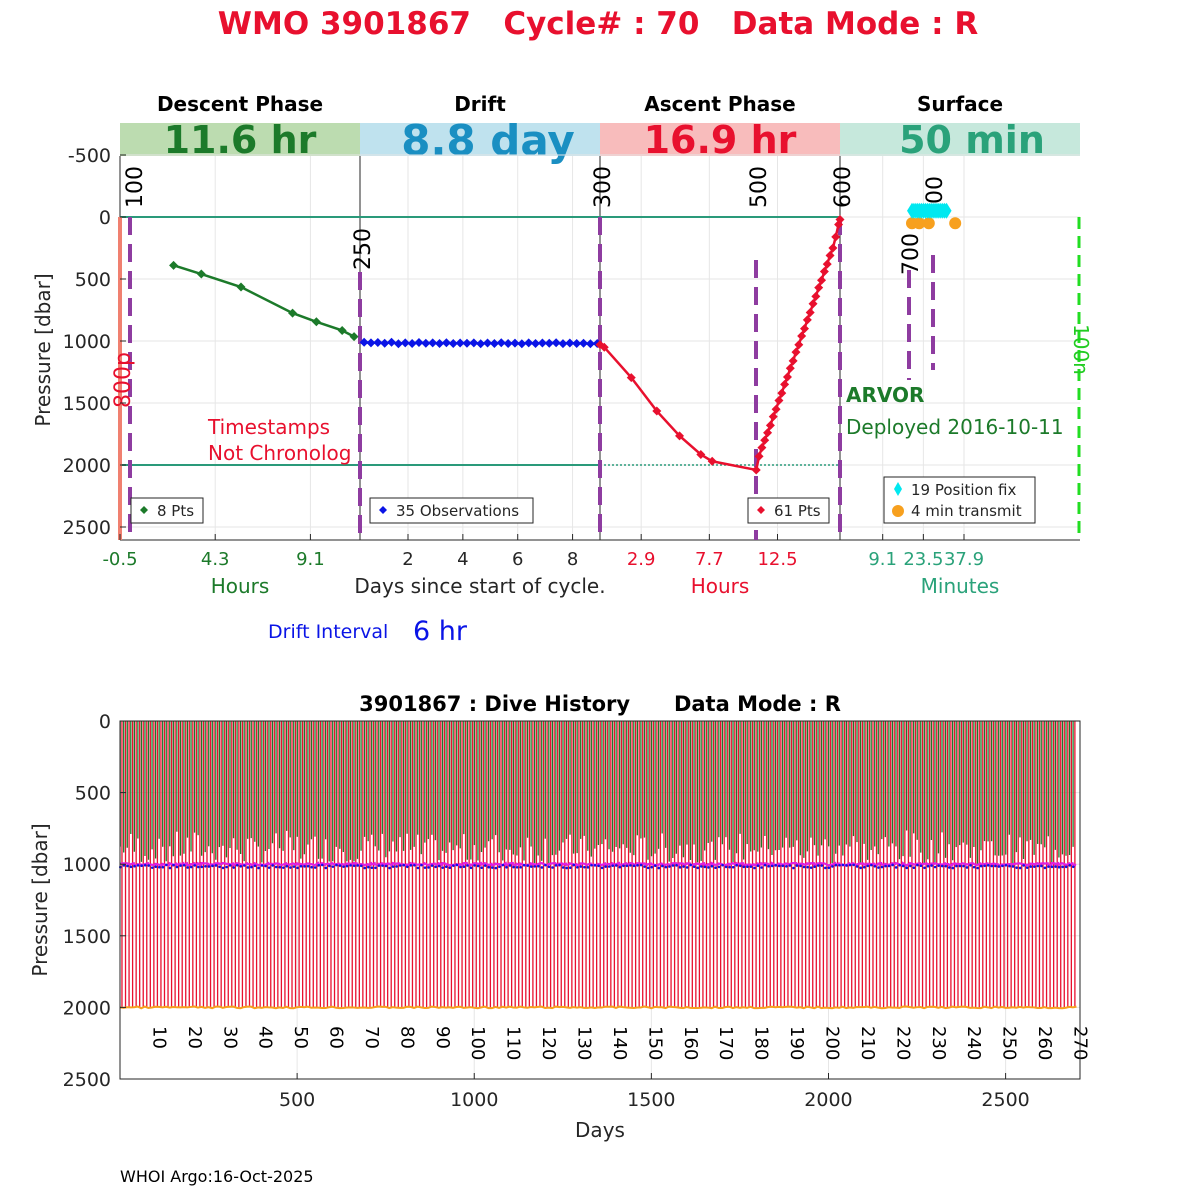 The image size is (1200, 1200). What do you see at coordinates (1044, 1043) in the screenshot?
I see `history-cycle-label: 260` at bounding box center [1044, 1043].